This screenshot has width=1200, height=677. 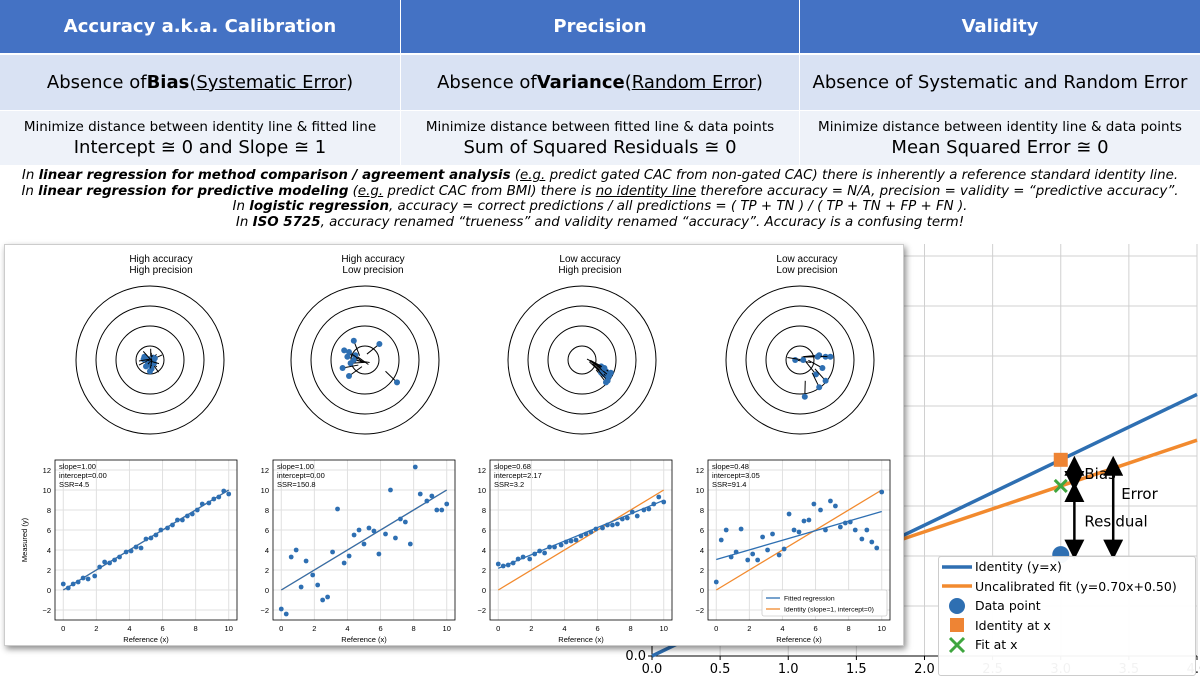 What do you see at coordinates (700, 470) in the screenshot?
I see `y-tick-label: 12` at bounding box center [700, 470].